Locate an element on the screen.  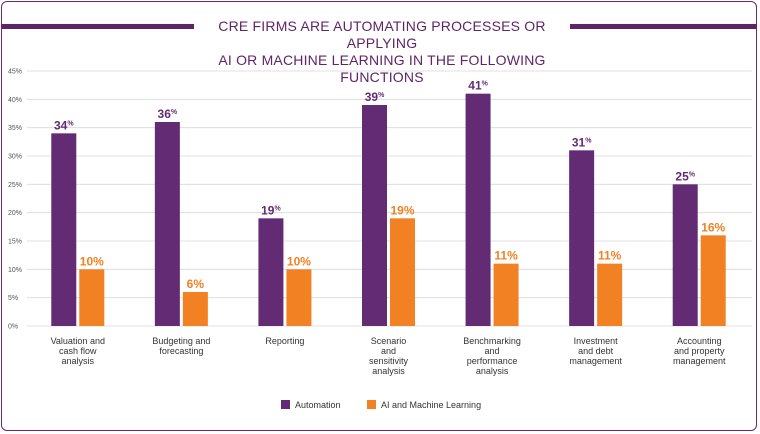
automation-value-label: 39% is located at coordinates (375, 97).